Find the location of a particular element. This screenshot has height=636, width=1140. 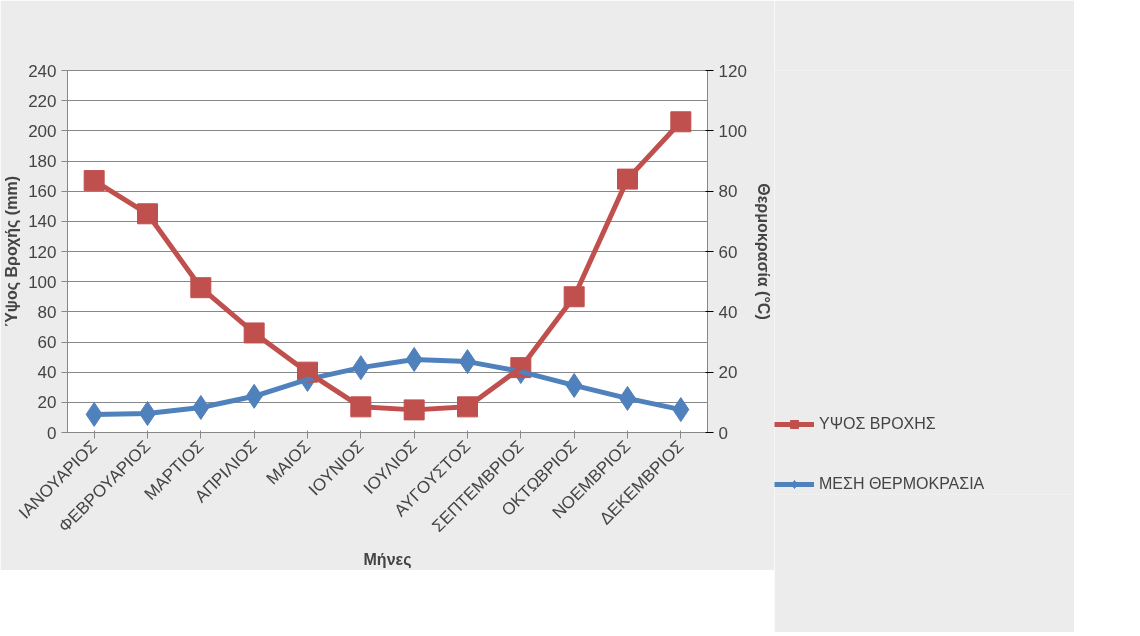

y2-tick-label: 60 is located at coordinates (728, 252).